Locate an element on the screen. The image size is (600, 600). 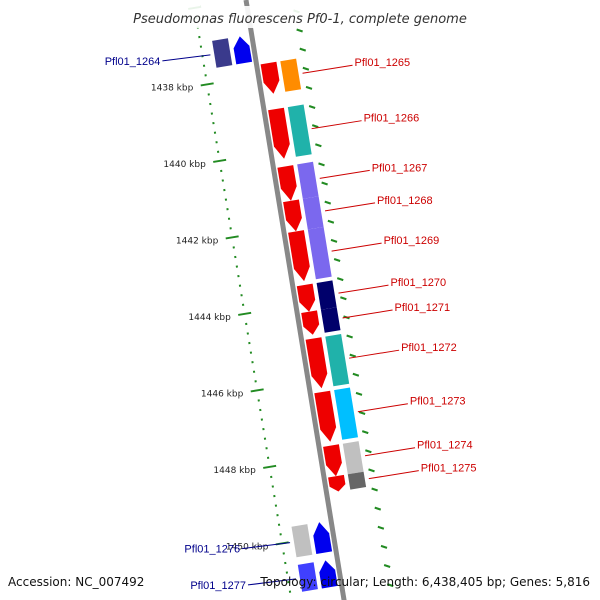
scale-tick-label: 1438 kbp is located at coordinates (172, 89).